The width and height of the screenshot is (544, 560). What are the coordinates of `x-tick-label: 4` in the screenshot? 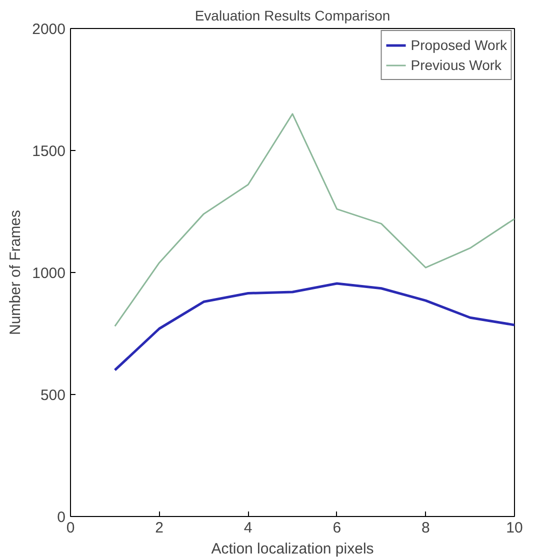 It's located at (248, 528).